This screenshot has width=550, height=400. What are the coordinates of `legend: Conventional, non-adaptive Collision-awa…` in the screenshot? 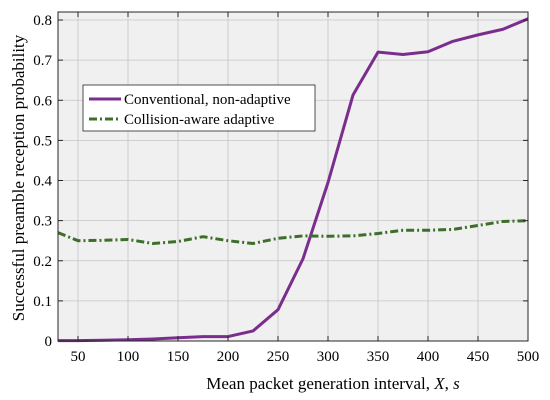 It's located at (199, 108).